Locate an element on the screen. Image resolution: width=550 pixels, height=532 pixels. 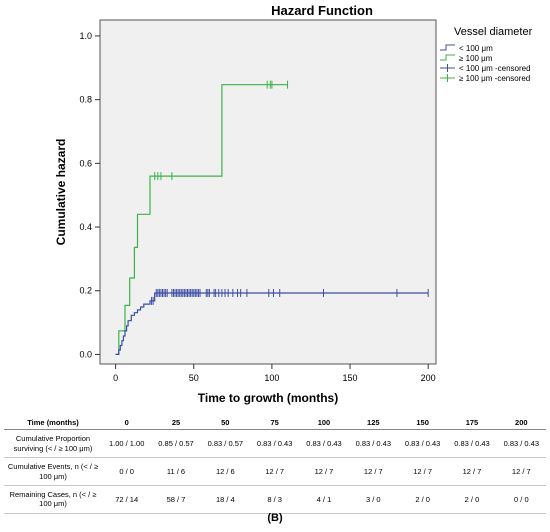
y-tick-label: 0.4 is located at coordinates (85, 227).